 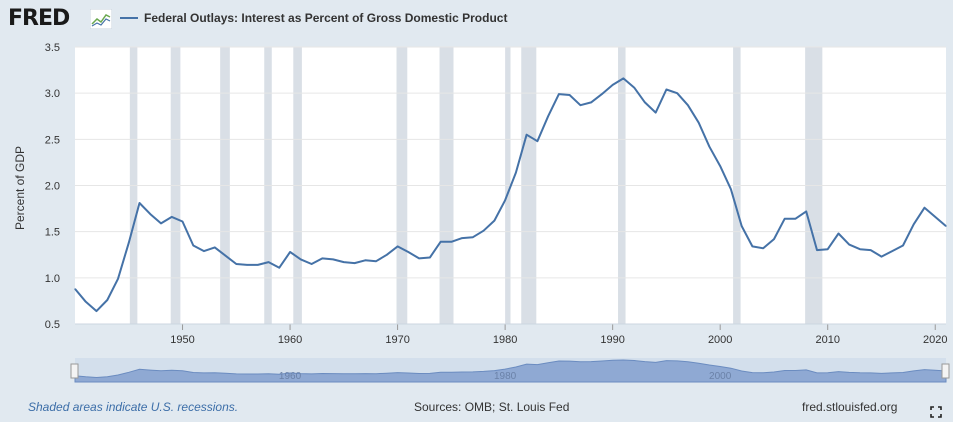 I want to click on y-tick-label: 3.5, so click(x=52, y=48).